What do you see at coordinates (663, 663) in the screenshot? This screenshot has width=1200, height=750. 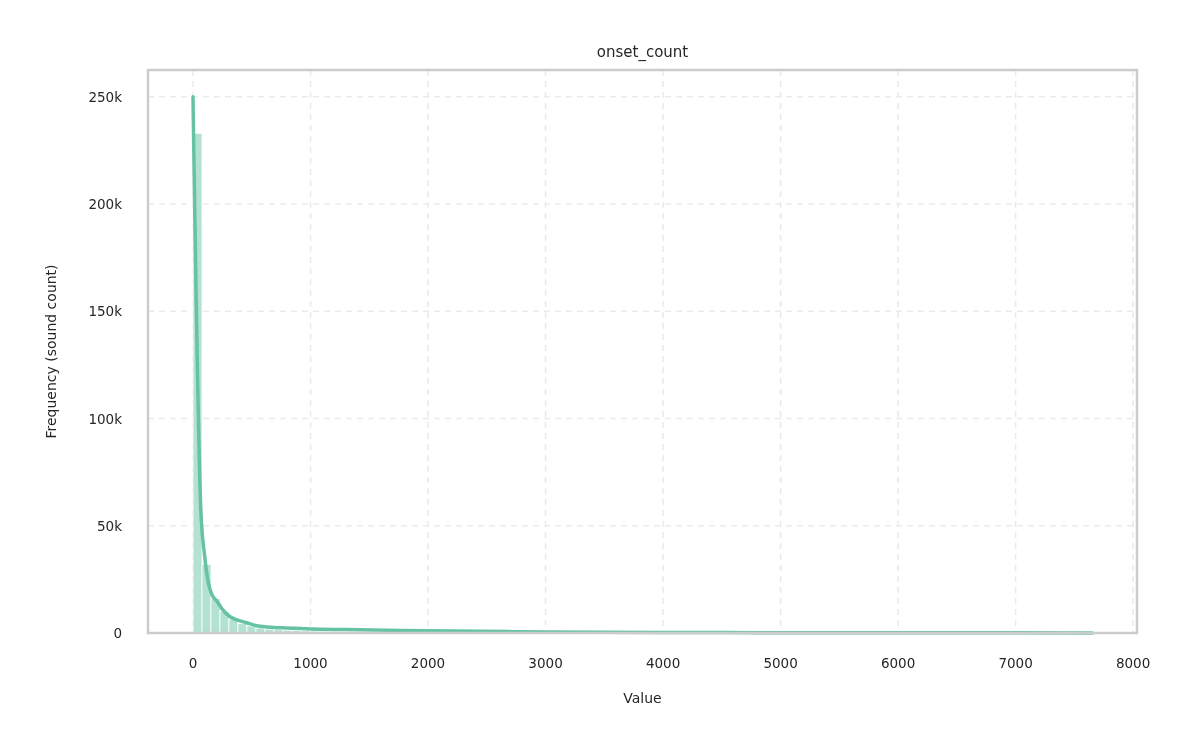 I see `x-tick-label: 4000` at bounding box center [663, 663].